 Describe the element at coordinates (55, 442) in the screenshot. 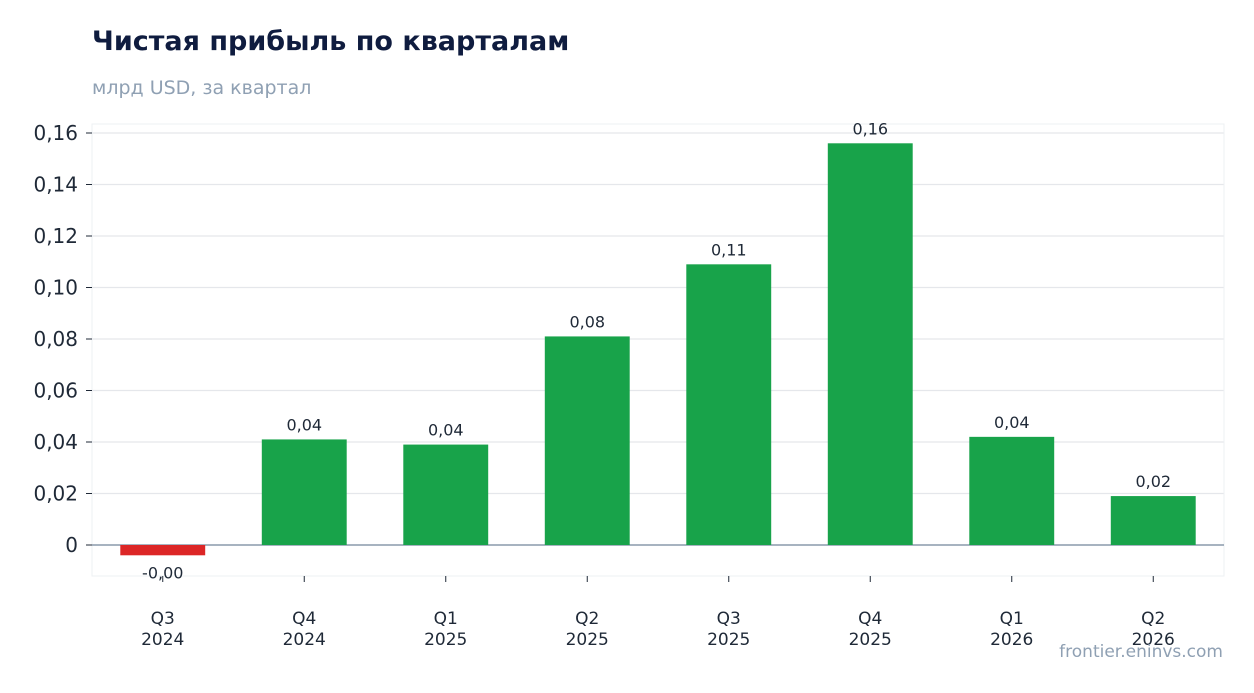

I see `y-tick-label: 0,04` at that location.